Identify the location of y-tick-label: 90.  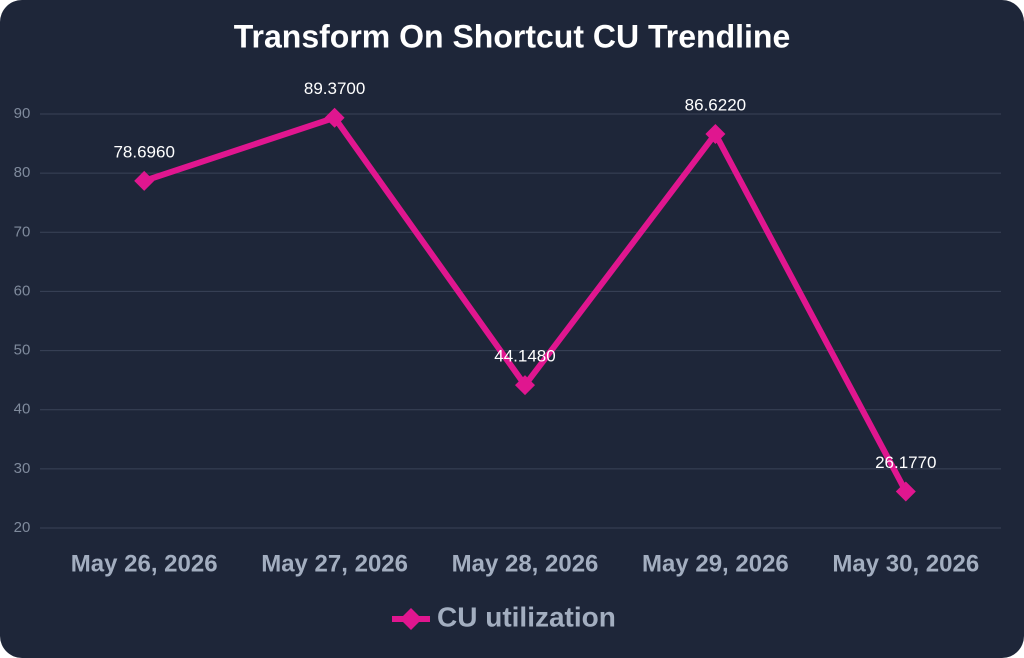
(22, 113).